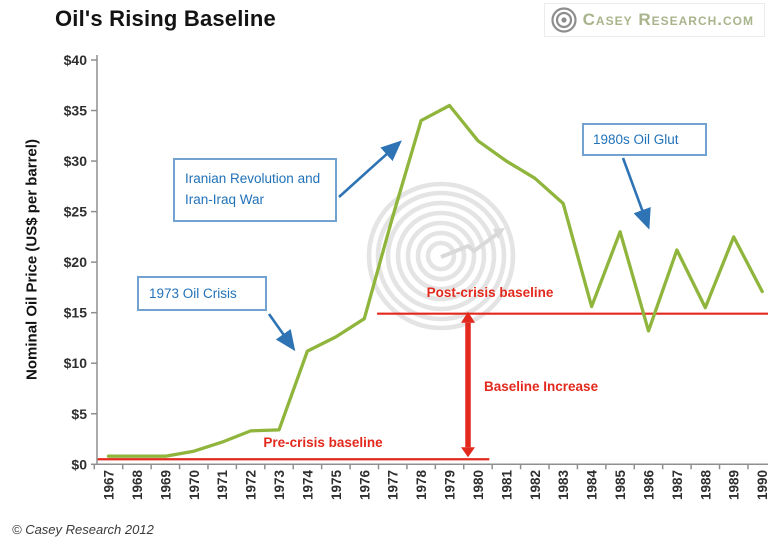 The image size is (768, 547). Describe the element at coordinates (76, 313) in the screenshot. I see `svg-text: $15` at that location.